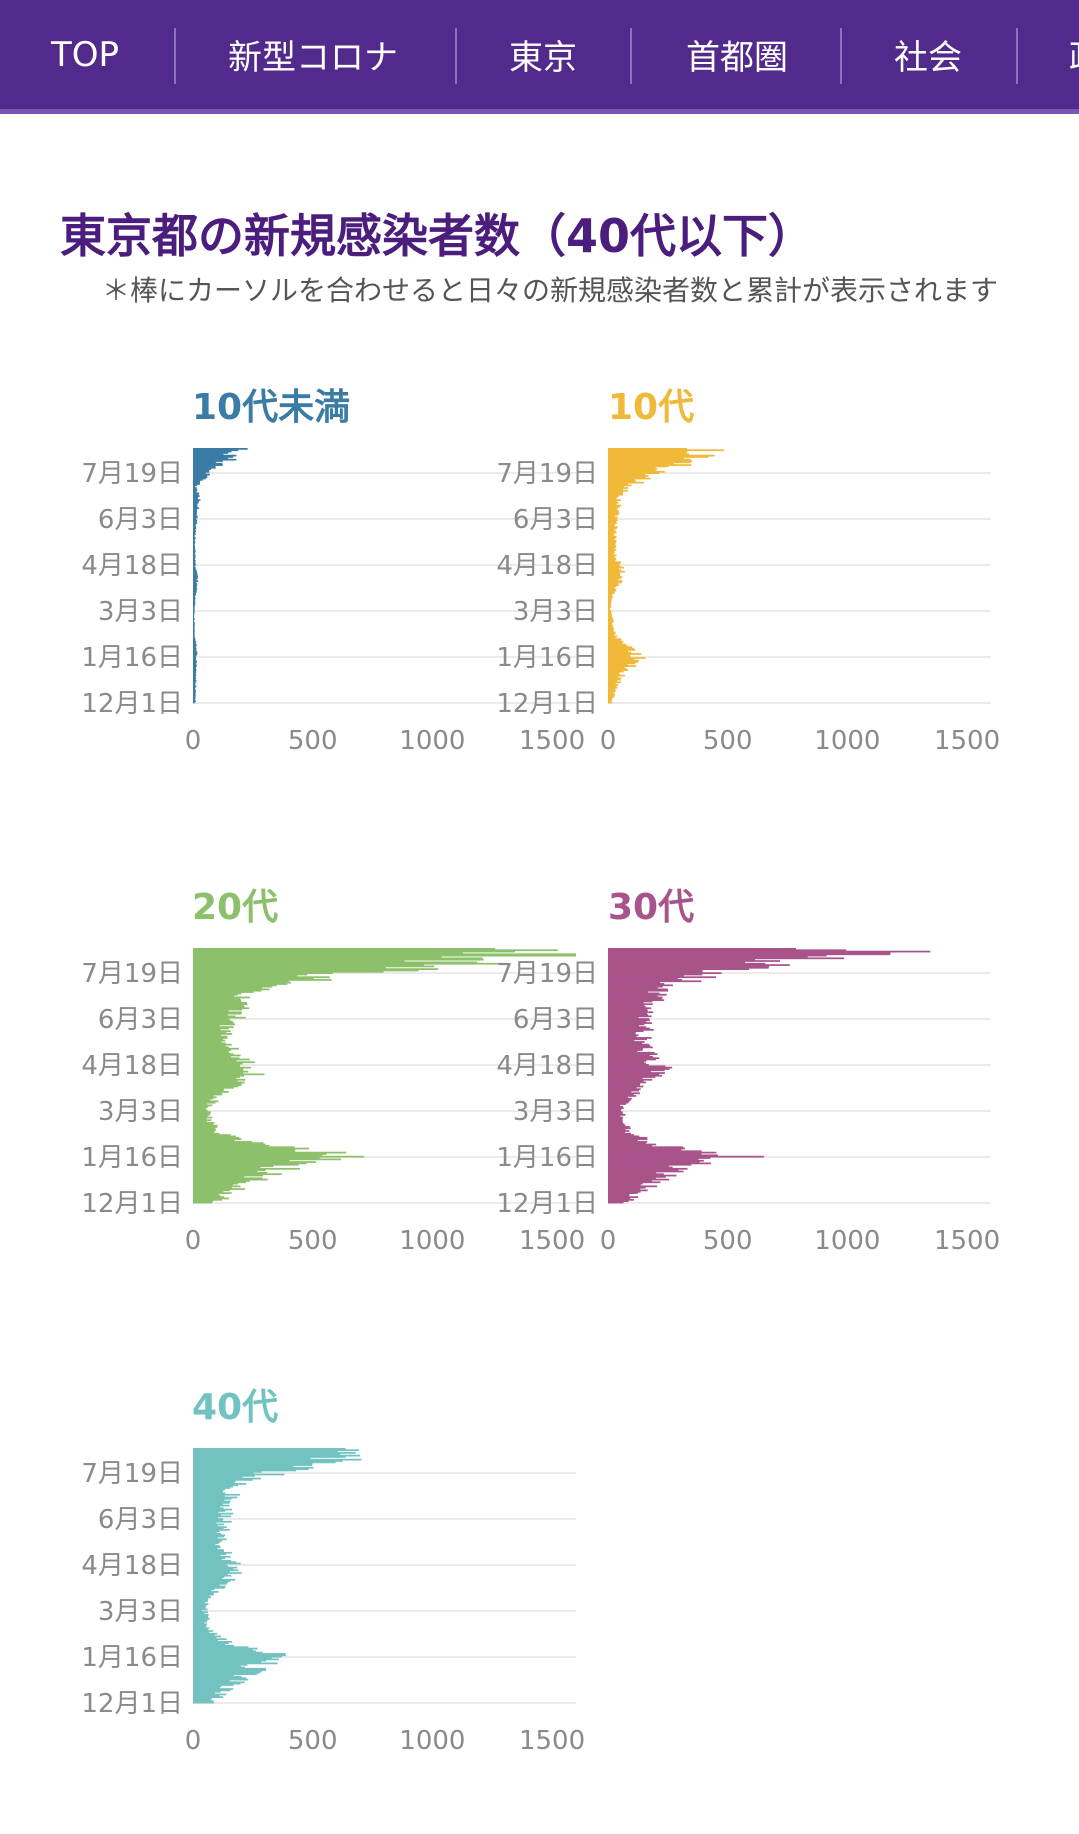 The image size is (1079, 1834). Describe the element at coordinates (543, 58) in the screenshot. I see `nav-item-tokyo: 東京` at that location.